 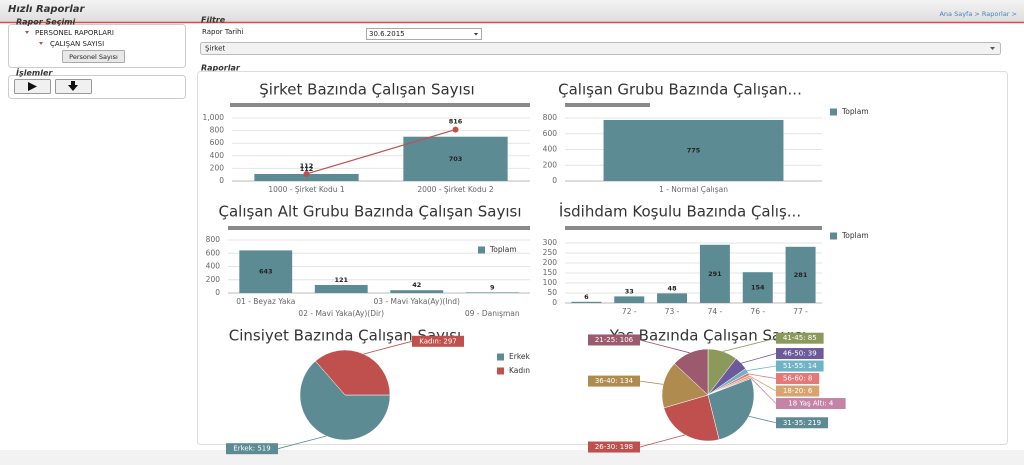 I want to click on data-label: 154, so click(x=758, y=288).